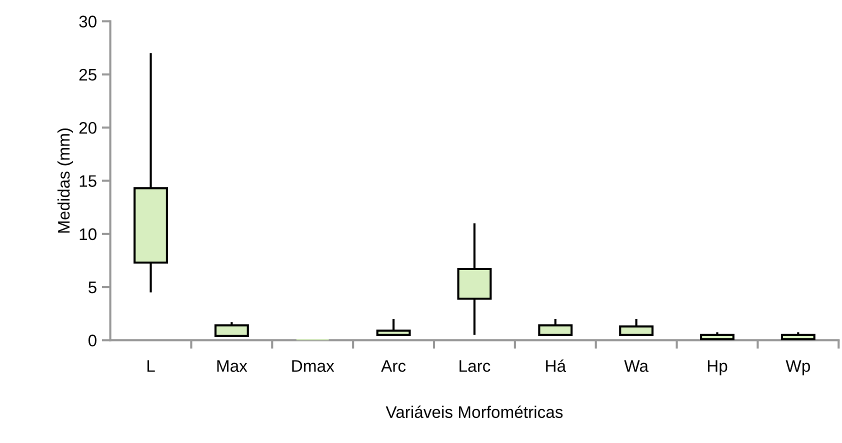  I want to click on y-tick-label: 15, so click(88, 181).